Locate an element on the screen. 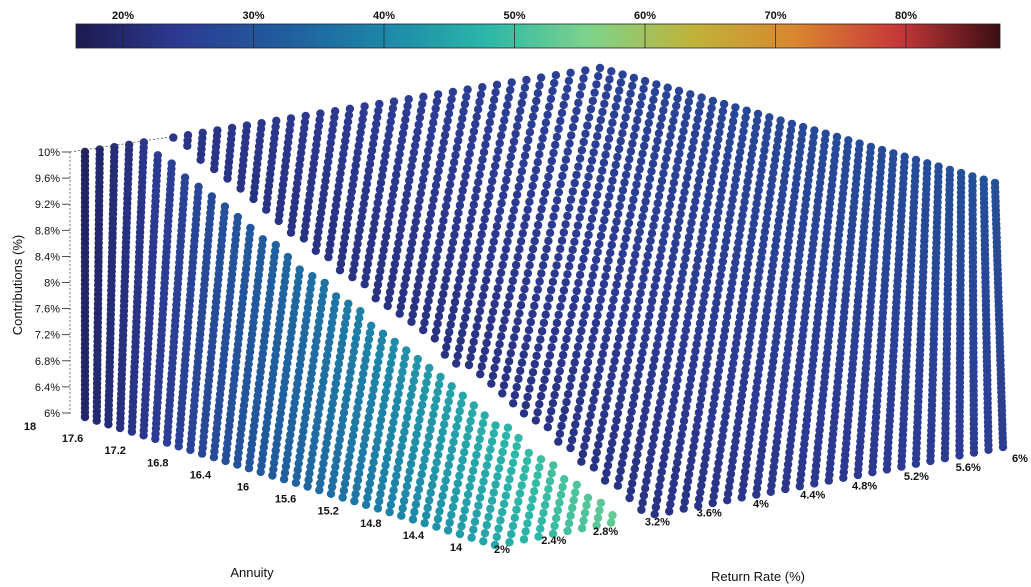  x-tick-label: 5.2% is located at coordinates (916, 477).